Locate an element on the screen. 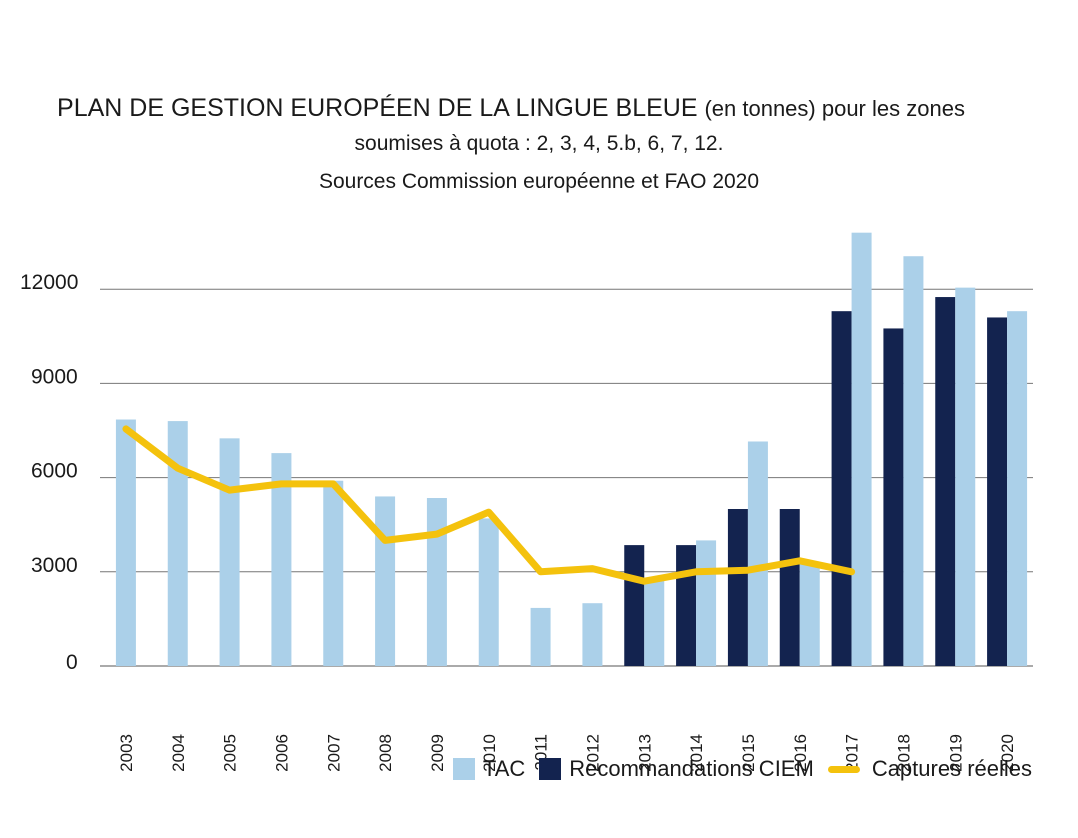 The height and width of the screenshot is (838, 1078). x-tick-label-2018: 2018 is located at coordinates (903, 753).